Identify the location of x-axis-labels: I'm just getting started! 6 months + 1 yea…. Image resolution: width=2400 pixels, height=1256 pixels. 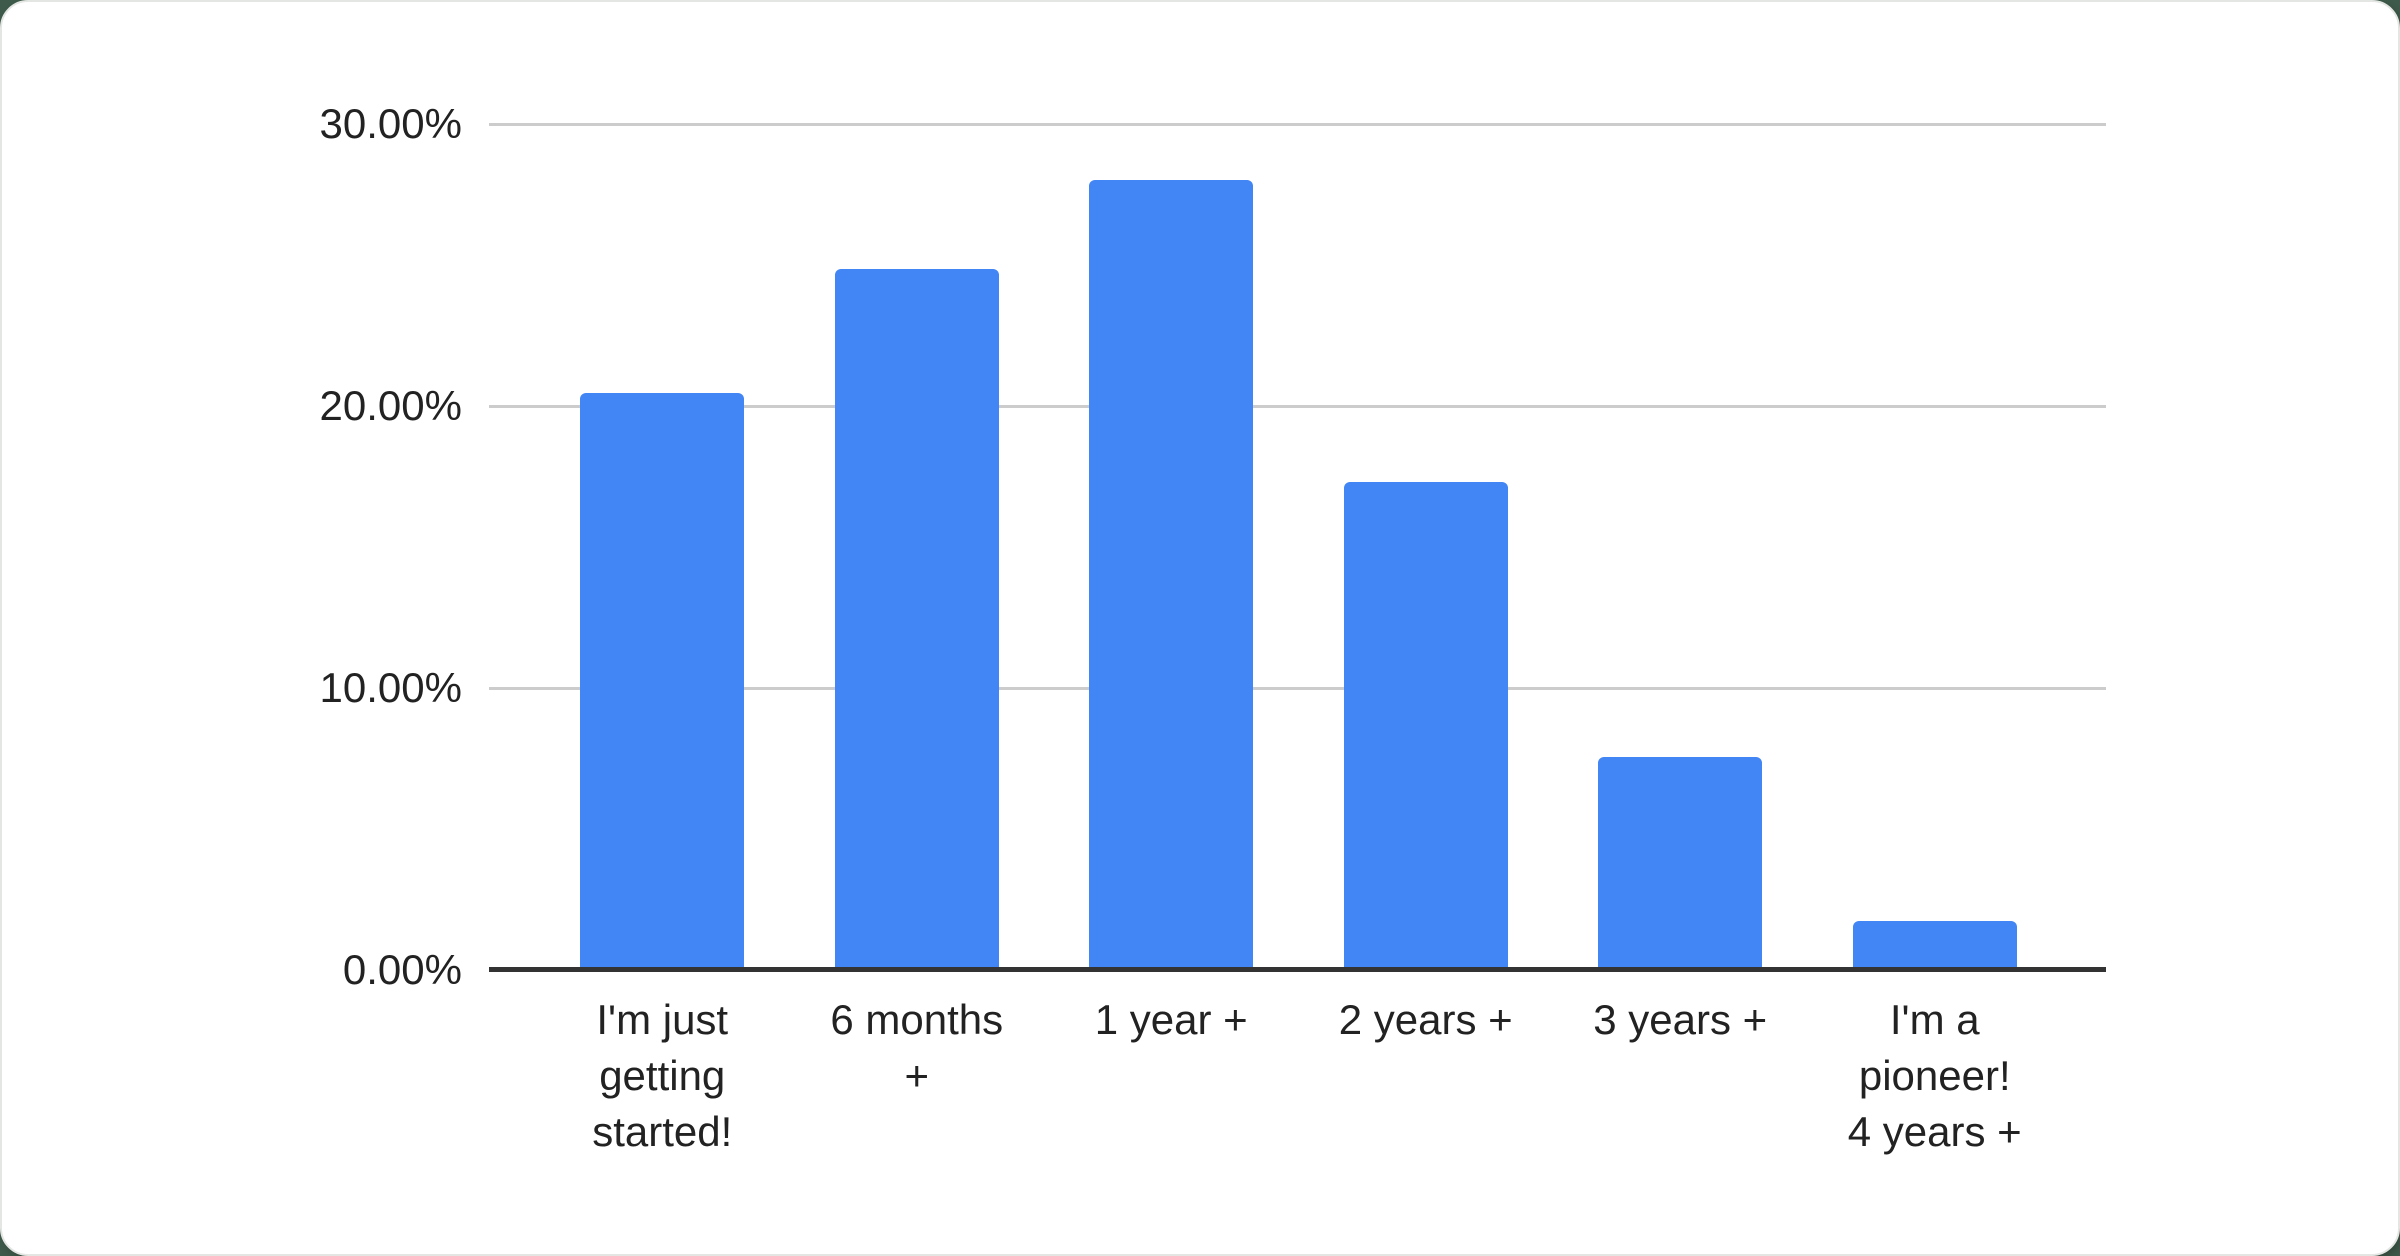
(1298, 1076).